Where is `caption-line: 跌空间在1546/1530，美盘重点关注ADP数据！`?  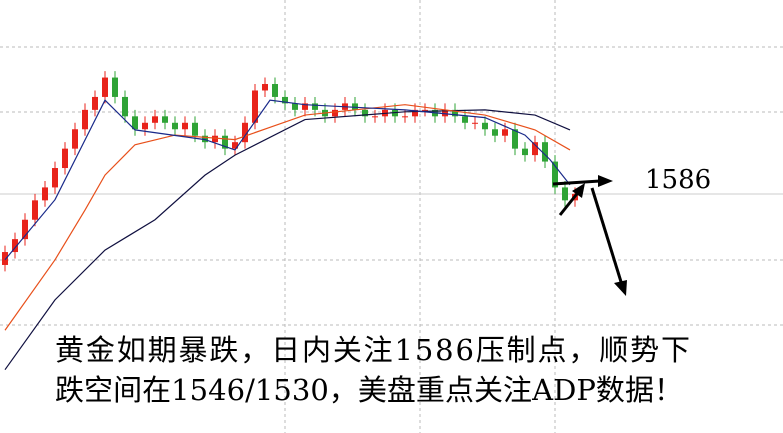
caption-line: 跌空间在1546/1530，美盘重点关注ADP数据！ is located at coordinates (369, 390).